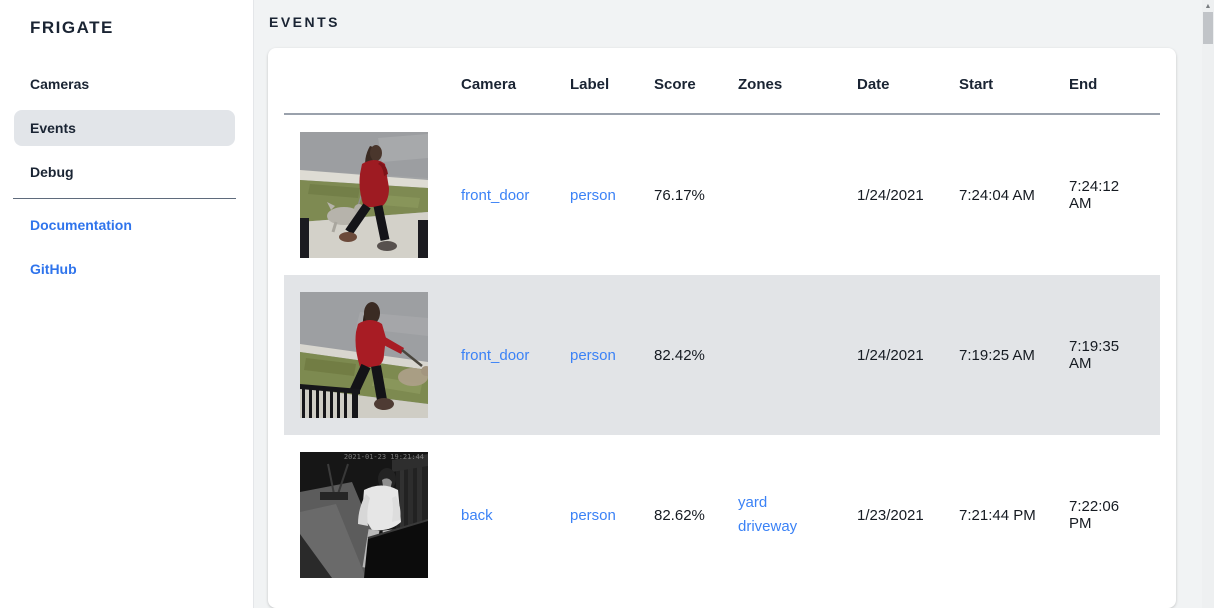 This screenshot has height=608, width=1214. I want to click on event-score: 82.42%, so click(679, 355).